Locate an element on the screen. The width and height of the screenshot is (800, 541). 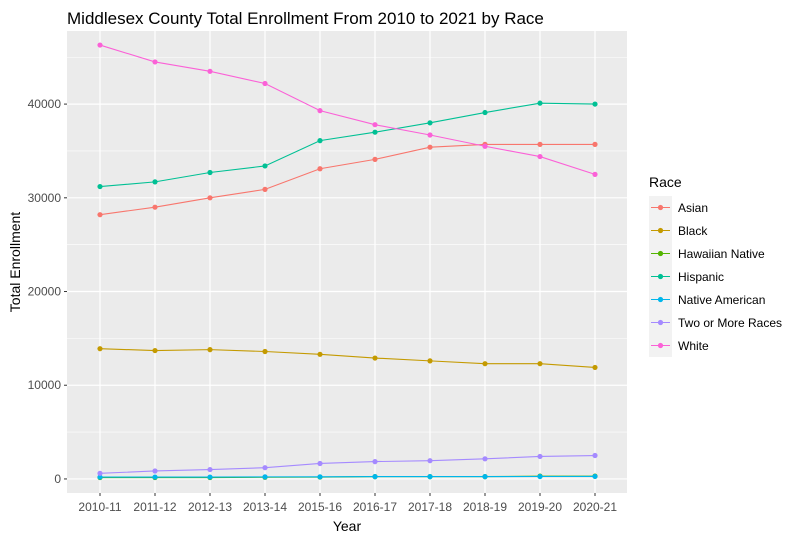
x-tick-label: 2015-16 is located at coordinates (320, 507).